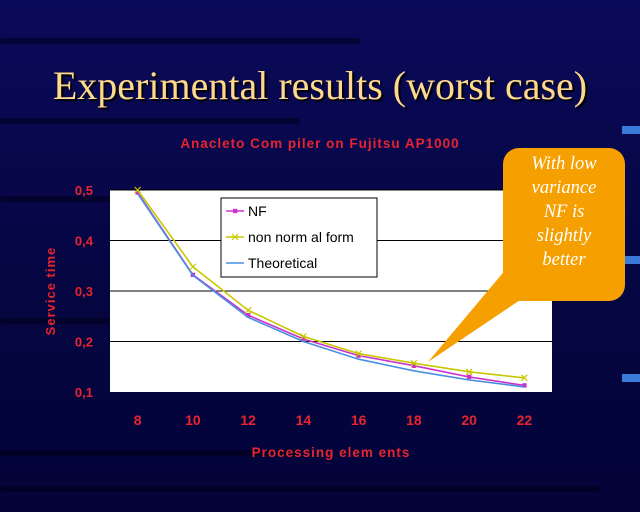 The width and height of the screenshot is (640, 512). Describe the element at coordinates (564, 260) in the screenshot. I see `callout-line: better` at that location.